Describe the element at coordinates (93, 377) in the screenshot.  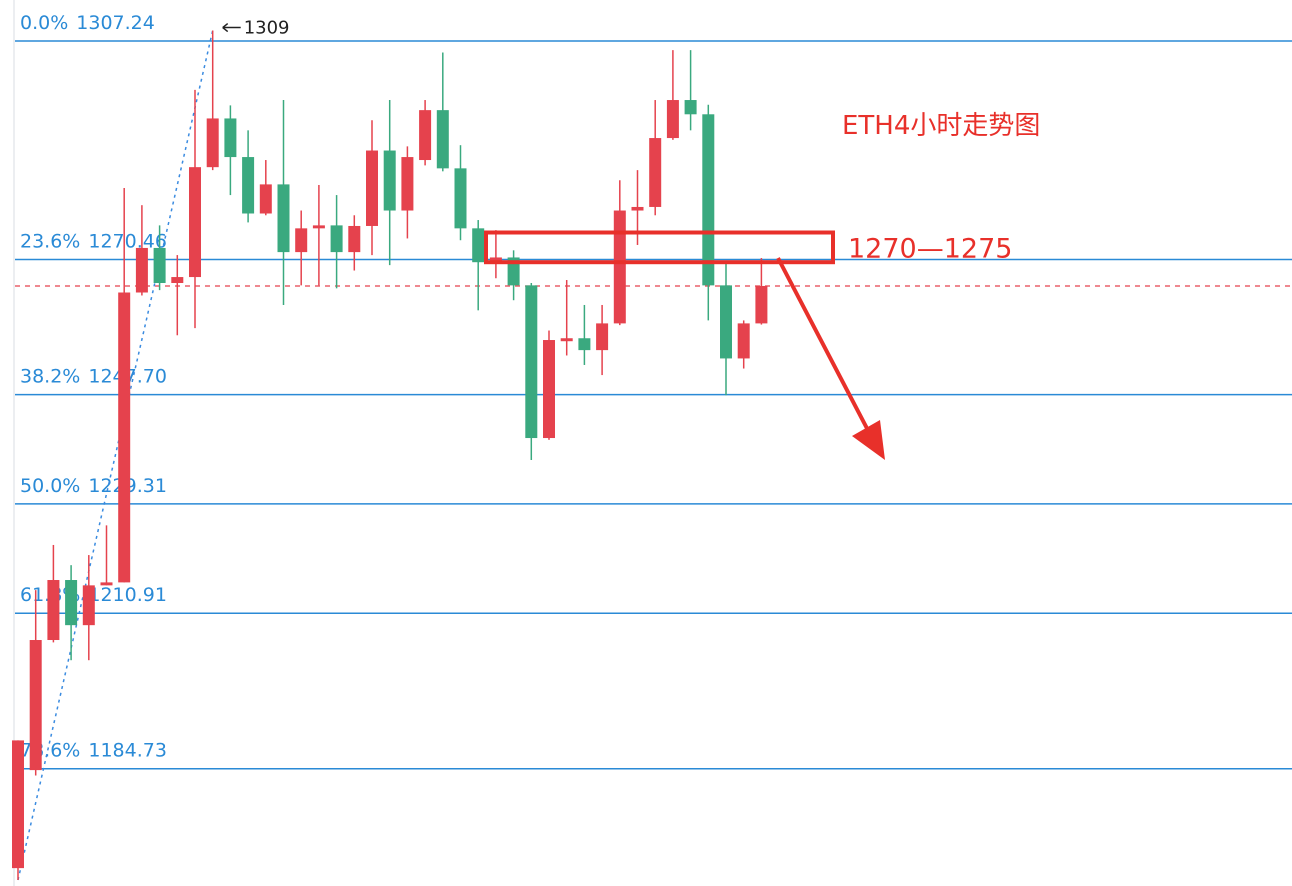
I see `fib-label: 38.2%1247.70` at that location.